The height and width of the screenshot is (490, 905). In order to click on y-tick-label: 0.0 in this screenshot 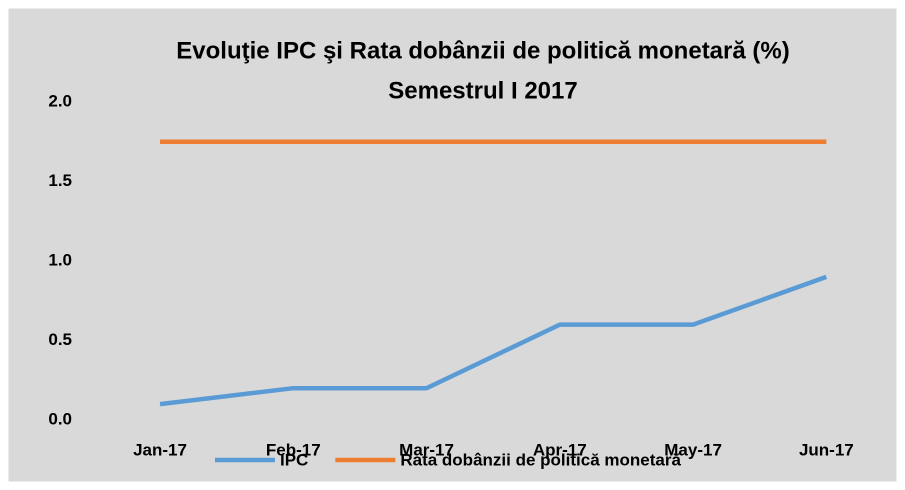, I will do `click(60, 418)`.